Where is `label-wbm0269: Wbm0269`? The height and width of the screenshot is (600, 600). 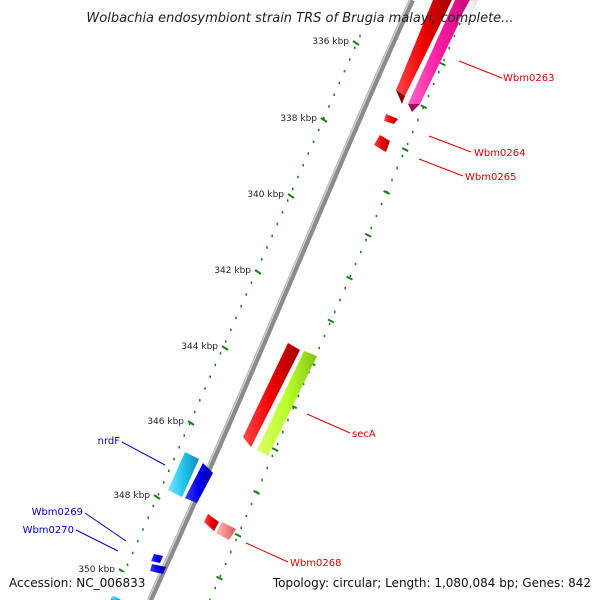 label-wbm0269: Wbm0269 is located at coordinates (57, 512).